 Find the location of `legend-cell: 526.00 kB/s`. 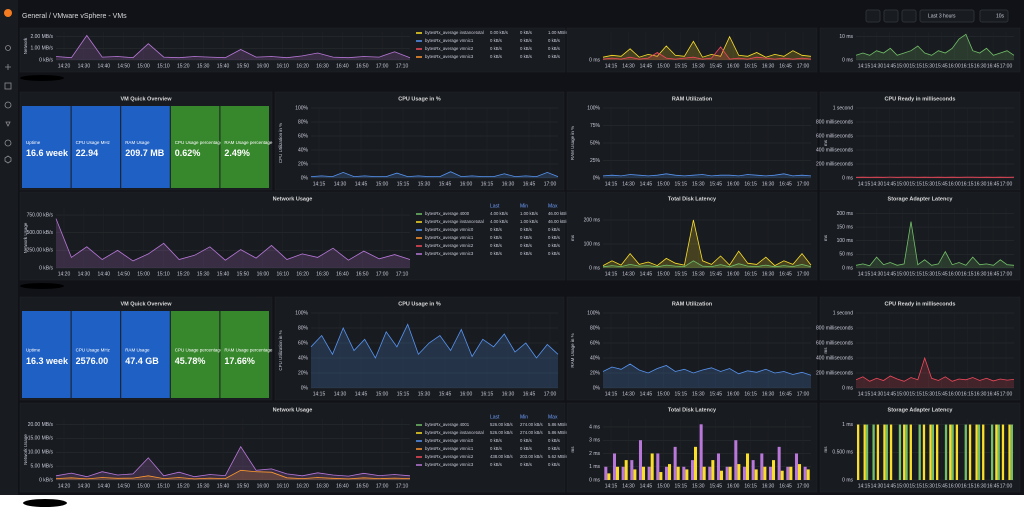

legend-cell: 526.00 kB/s is located at coordinates (501, 424).